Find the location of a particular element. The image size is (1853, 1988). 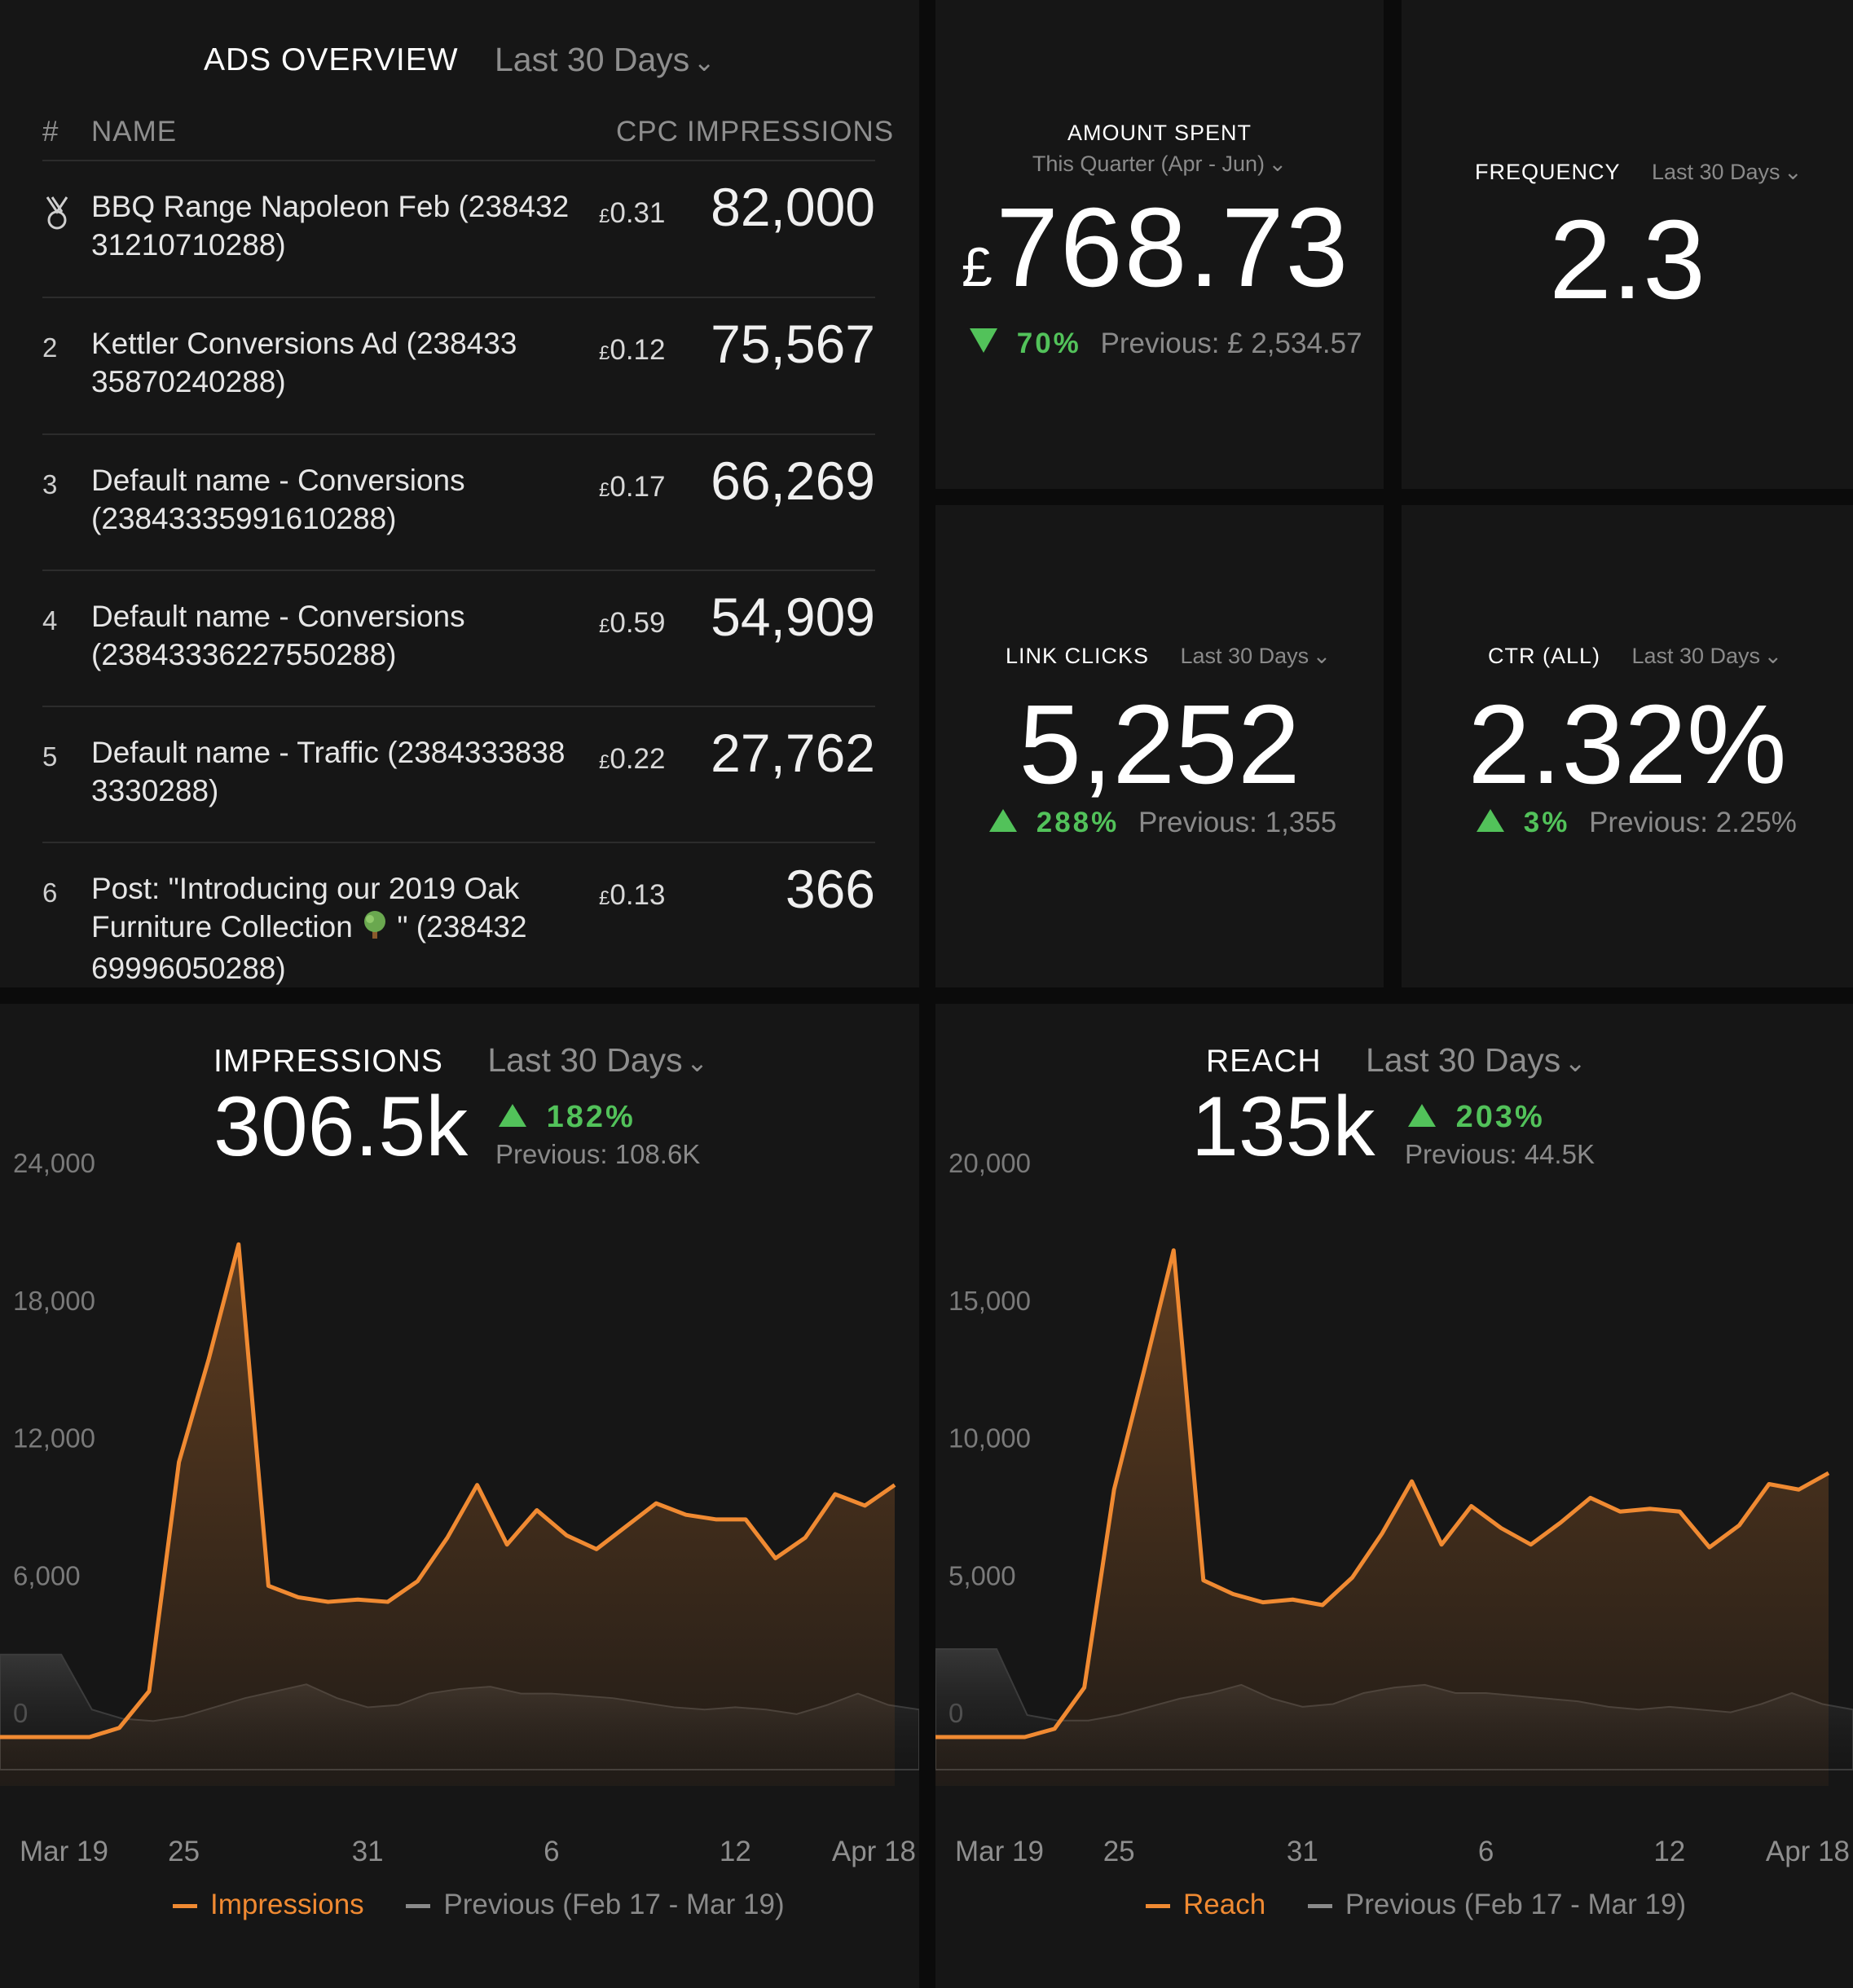

ad-cpc: £0.12 is located at coordinates (632, 350).